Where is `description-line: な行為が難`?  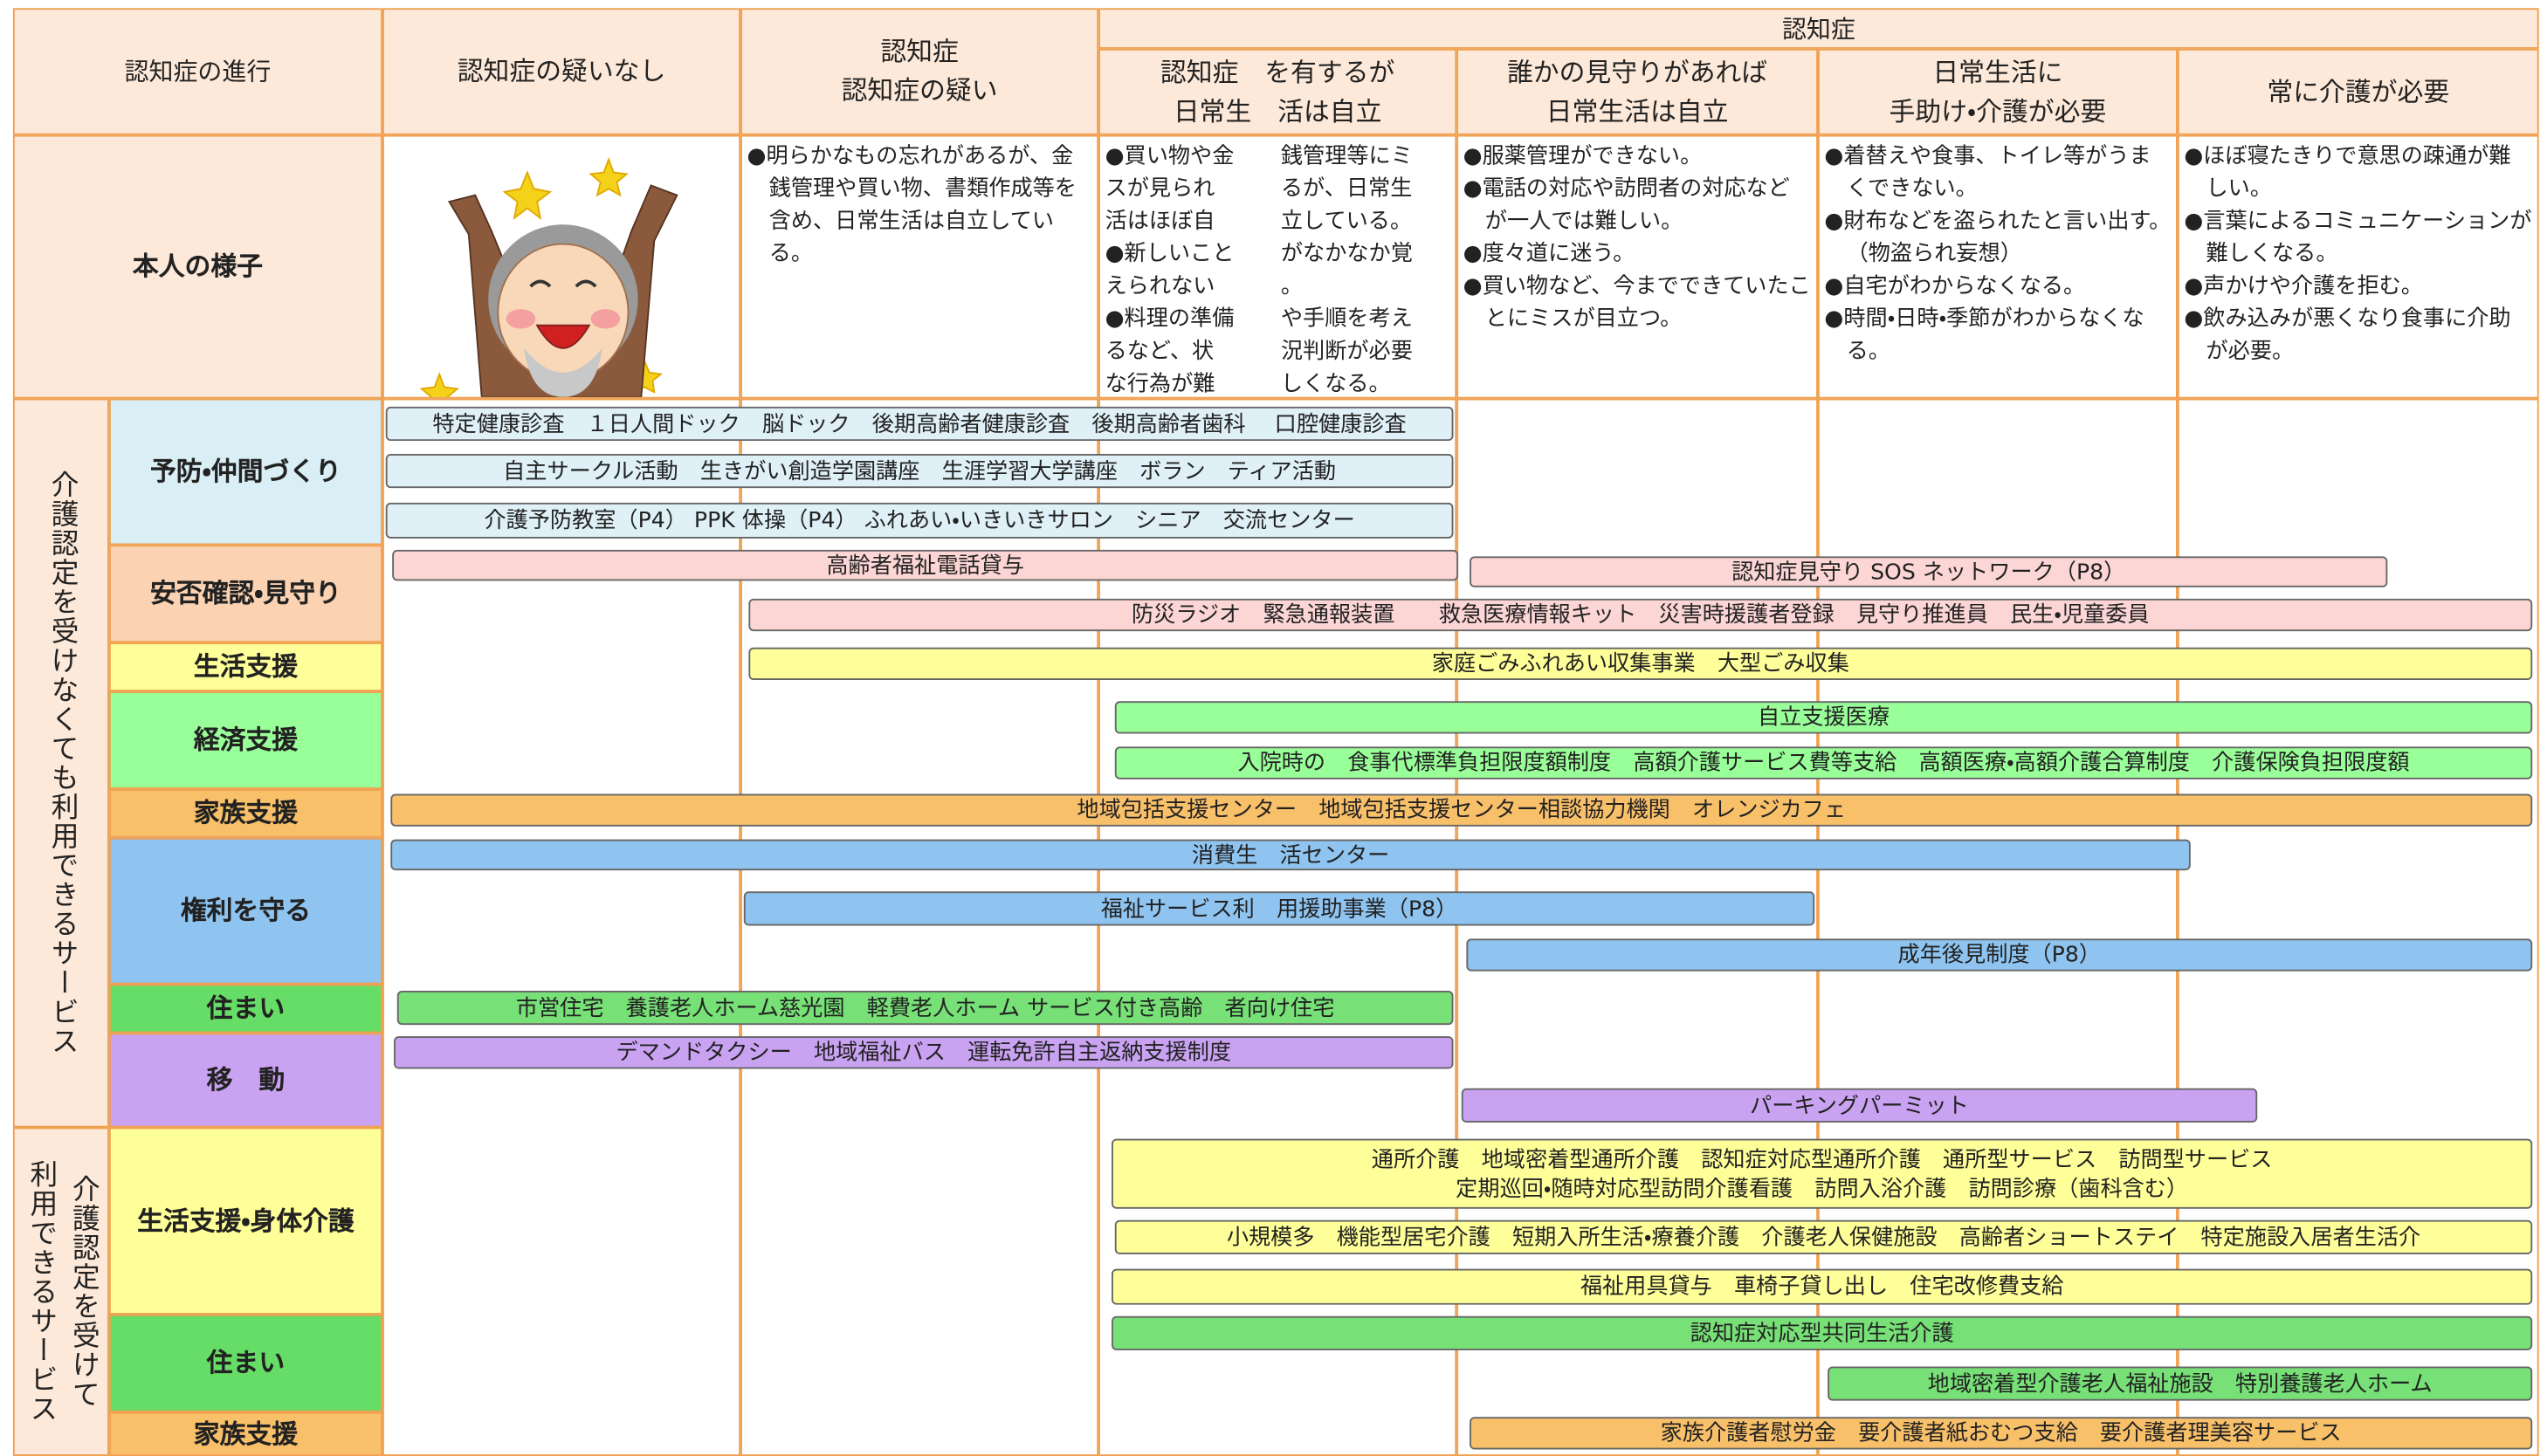 description-line: な行為が難 is located at coordinates (1160, 383).